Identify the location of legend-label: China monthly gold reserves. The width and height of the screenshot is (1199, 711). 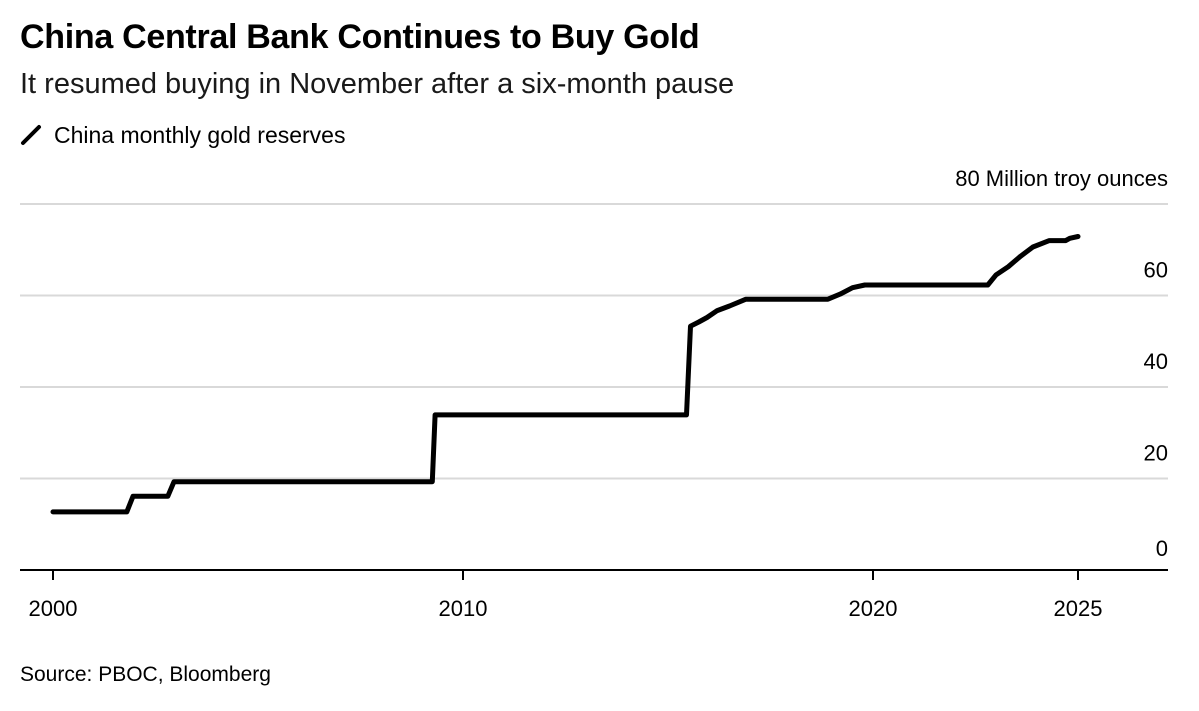
(200, 134).